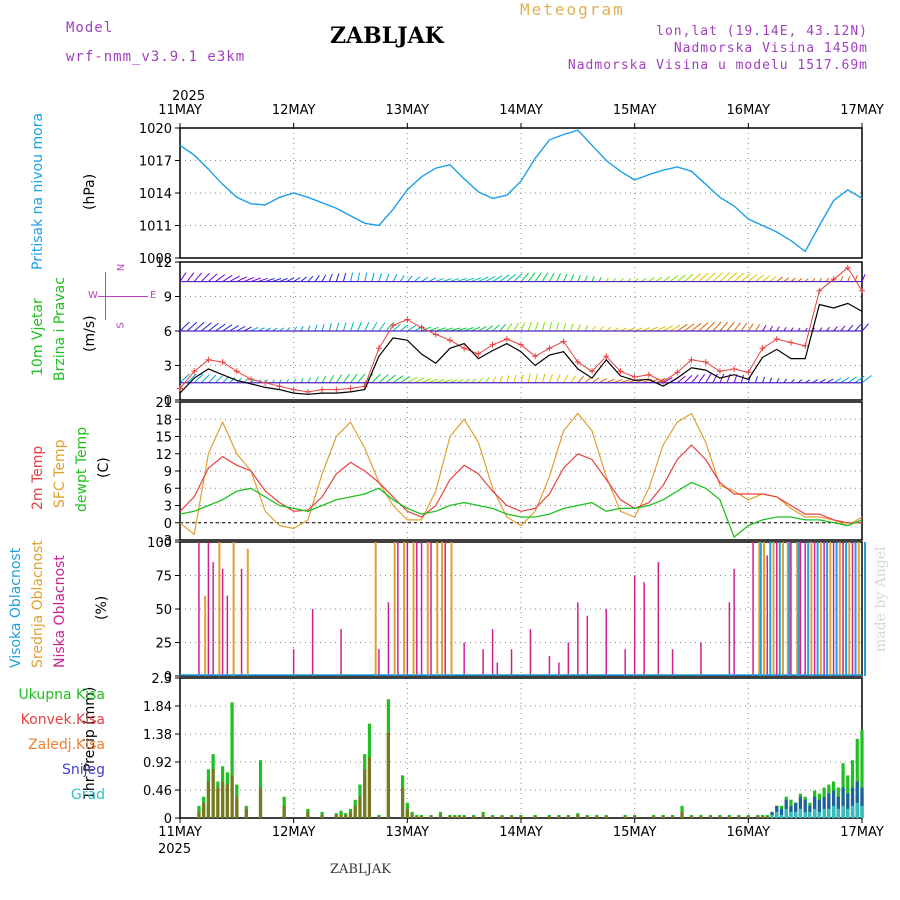 This screenshot has width=900, height=900. I want to click on precip-total-bar, so click(232, 760).